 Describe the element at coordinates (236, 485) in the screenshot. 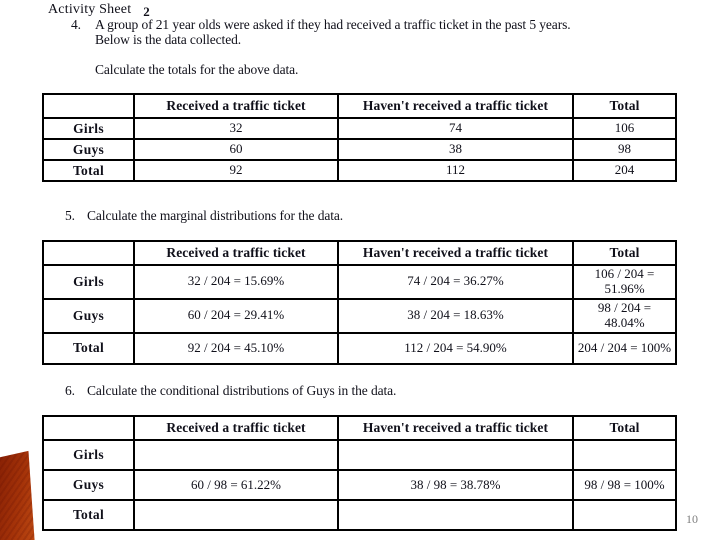

I see `table-cell: 60 / 98 = 61.22%` at that location.